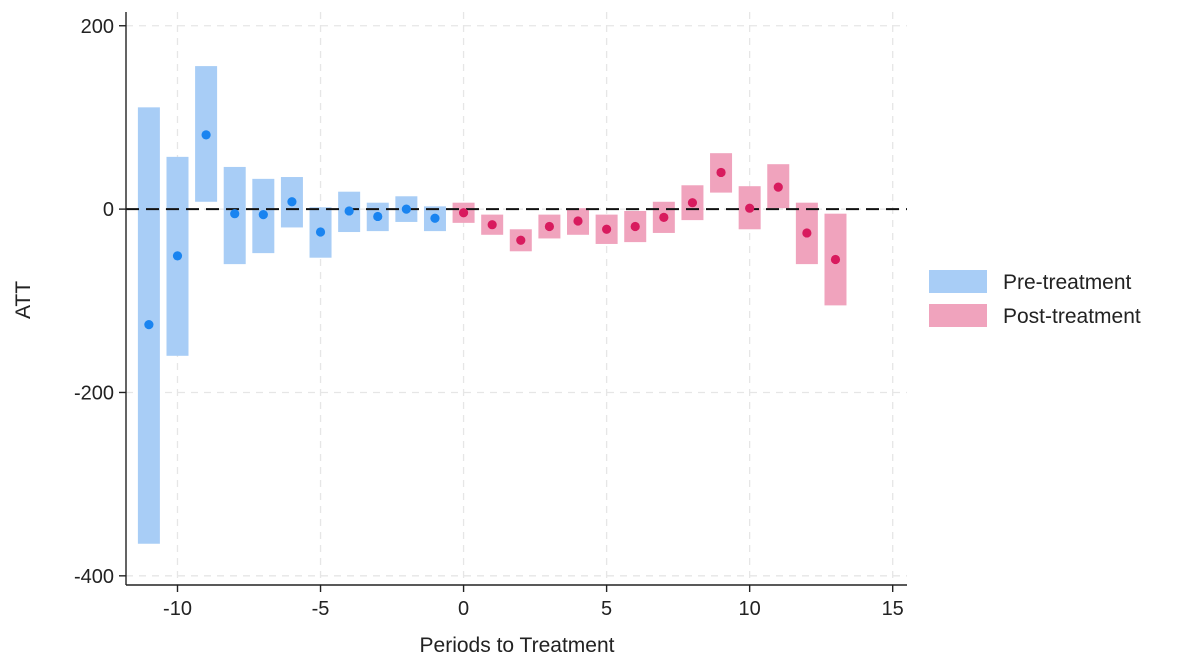 This screenshot has height=665, width=1183. Describe the element at coordinates (1067, 282) in the screenshot. I see `pre-treatment-legend-label: Pre-treatment` at that location.